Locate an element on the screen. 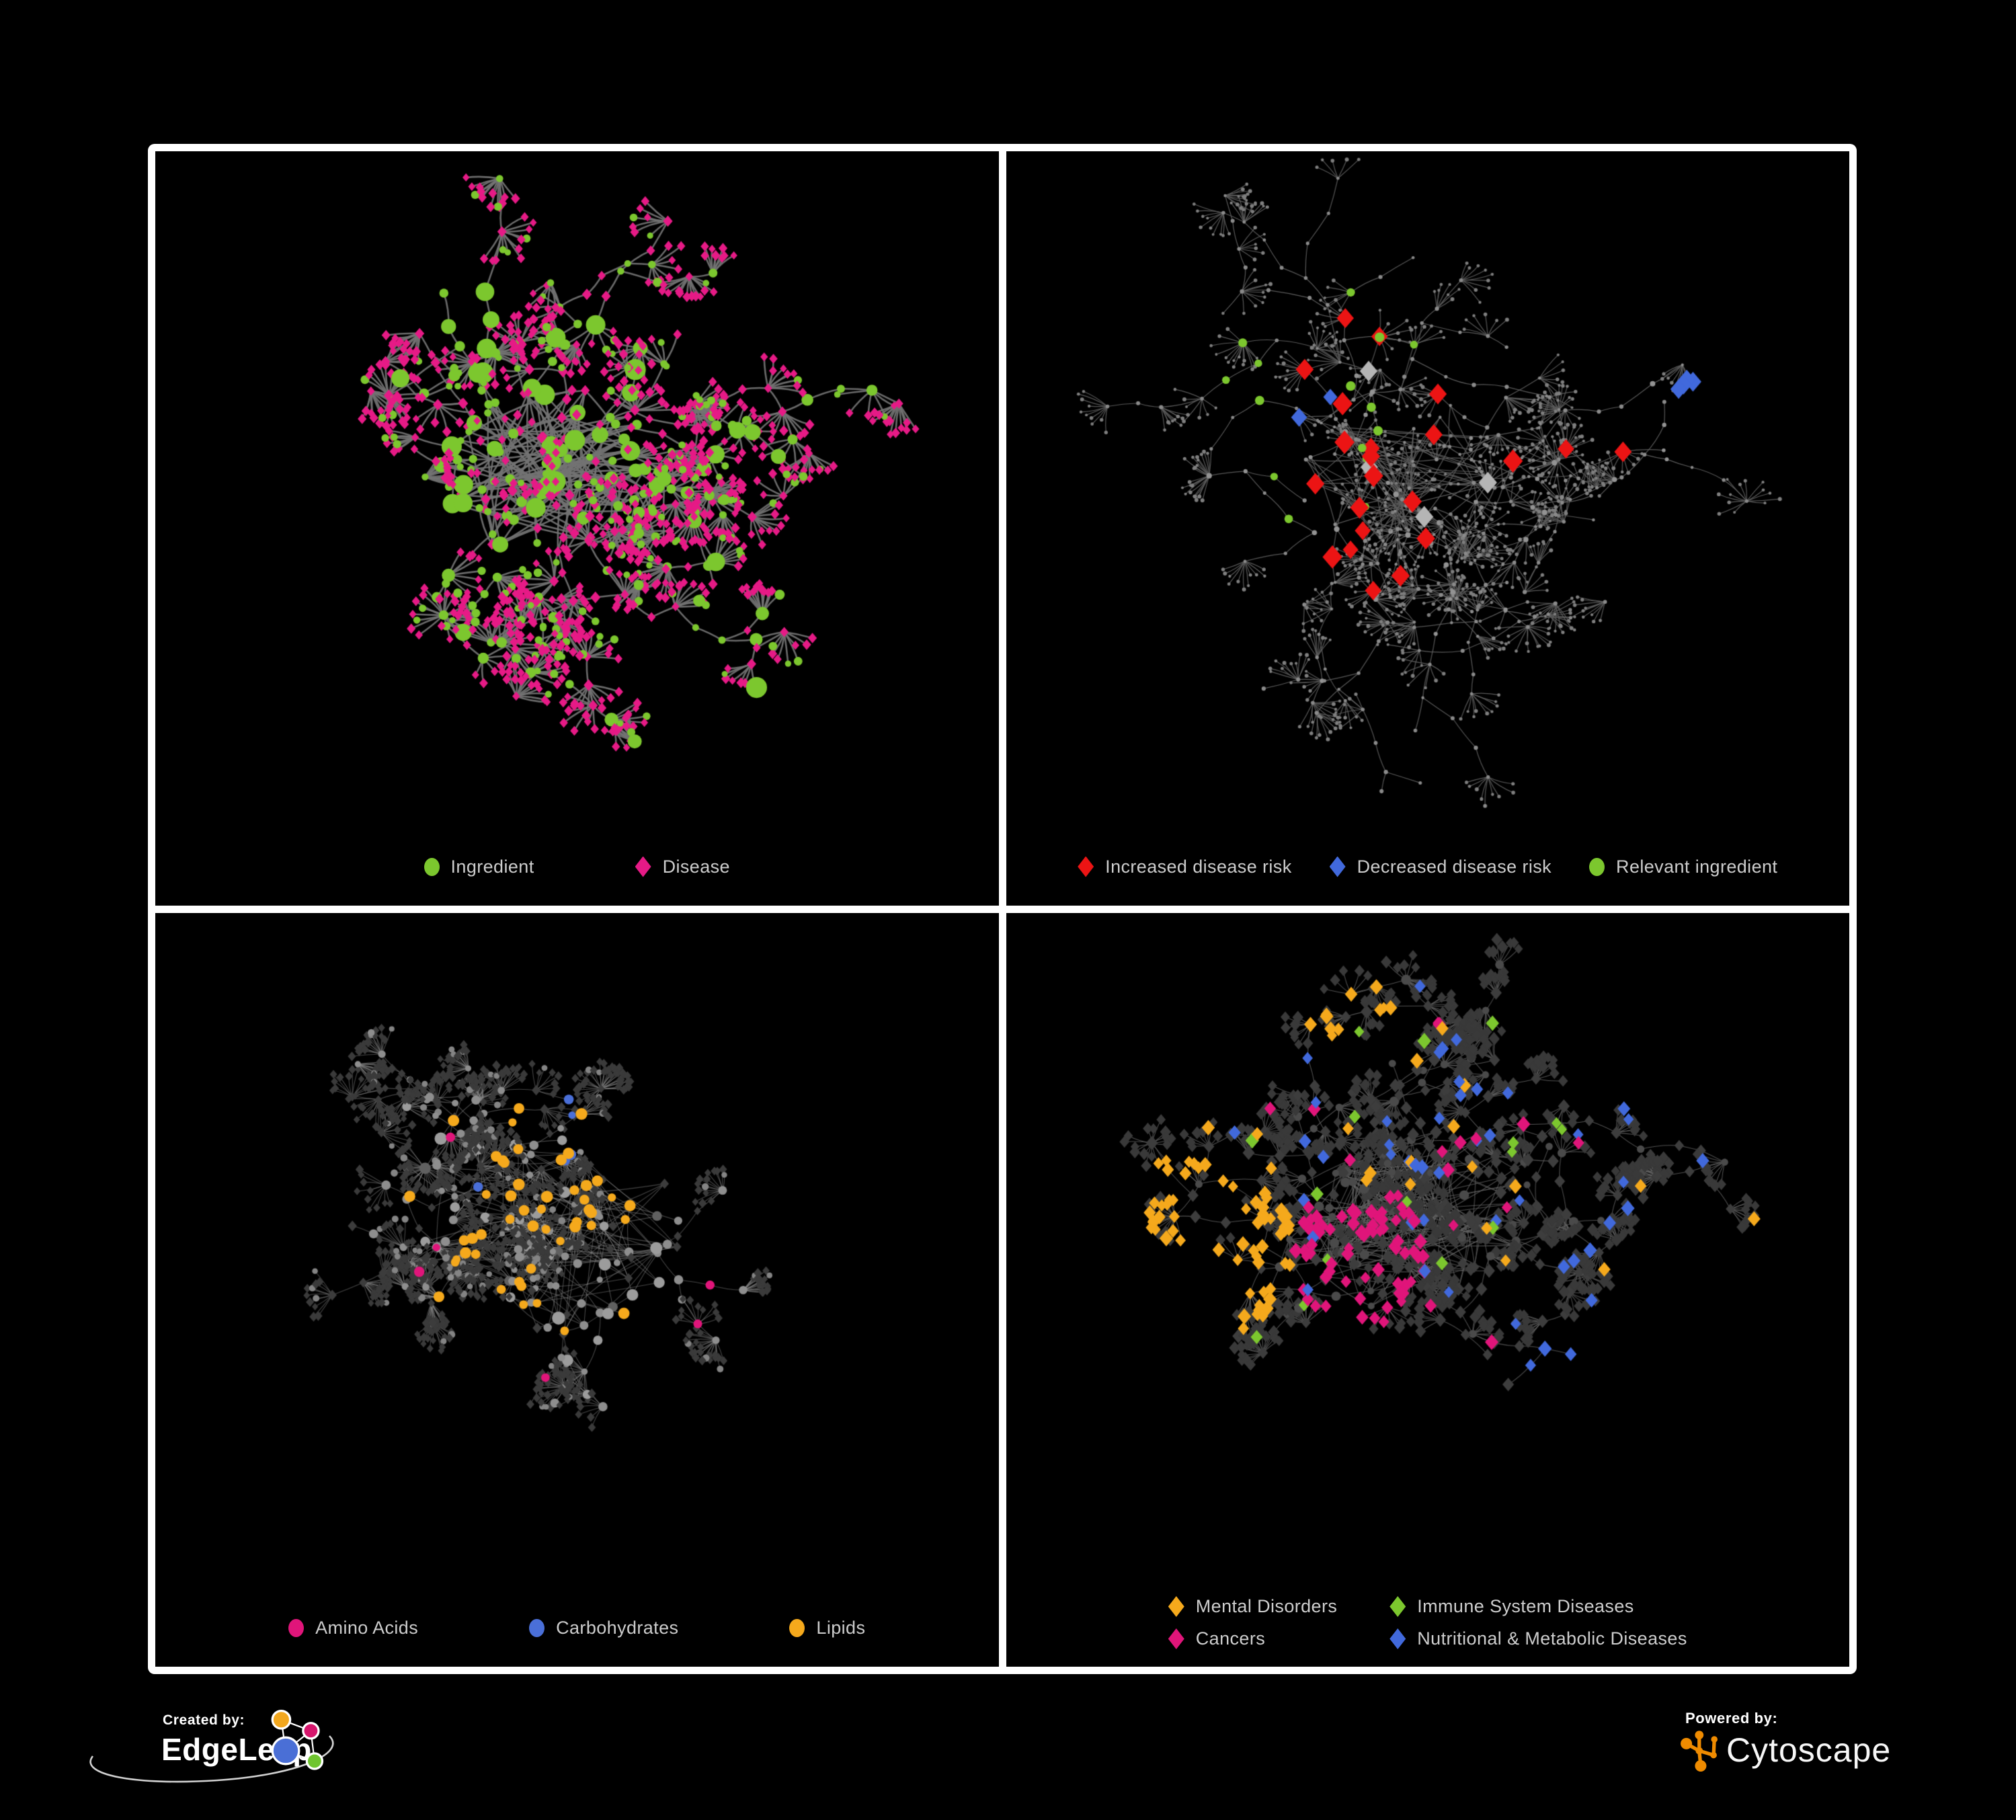 The width and height of the screenshot is (2016, 1820). legend-item-ingredient: Ingredient is located at coordinates (479, 867).